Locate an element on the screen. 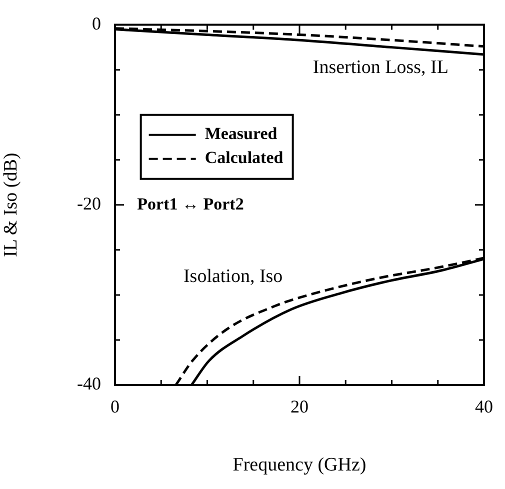  y-tick-label: -20 is located at coordinates (89, 204).